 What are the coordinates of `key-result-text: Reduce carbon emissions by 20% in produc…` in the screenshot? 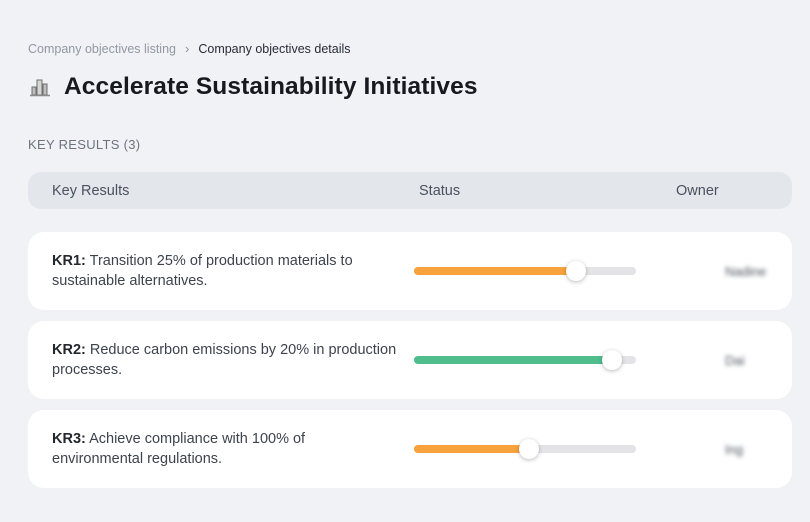 It's located at (224, 360).